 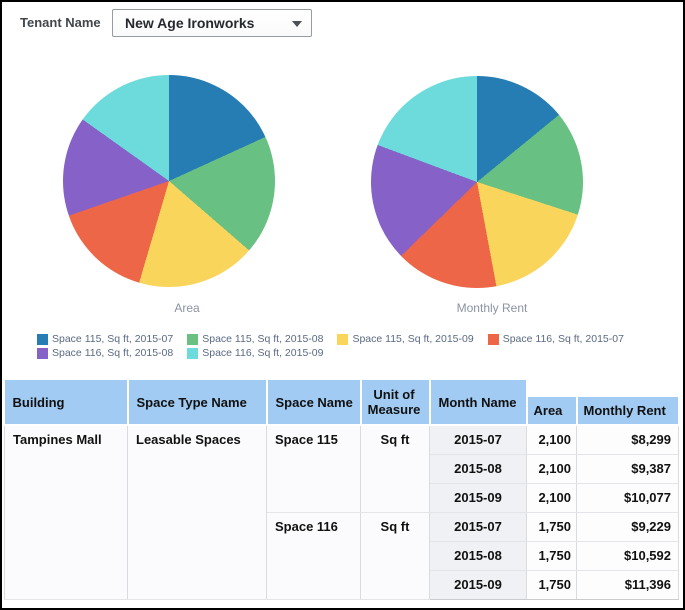 What do you see at coordinates (197, 403) in the screenshot?
I see `column-header-space-type-name: Space Type Name` at bounding box center [197, 403].